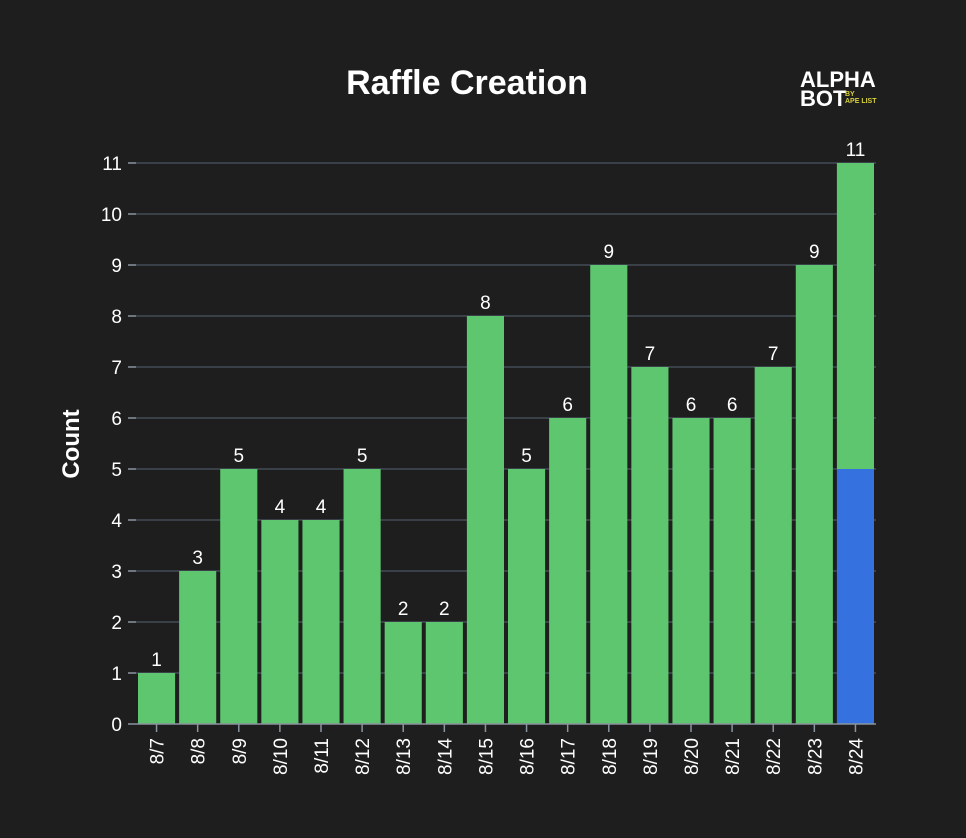 This screenshot has height=838, width=966. I want to click on data-label: 1, so click(156, 660).